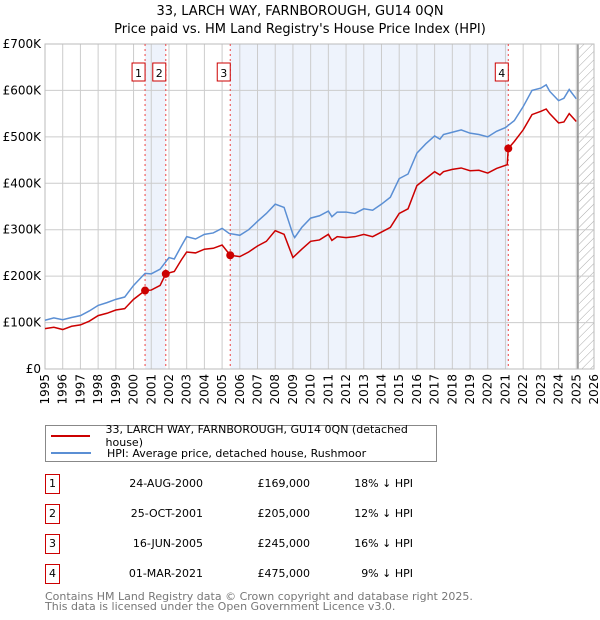 This screenshot has height=620, width=600. Describe the element at coordinates (45, 389) in the screenshot. I see `x-tick-label: 1995` at that location.